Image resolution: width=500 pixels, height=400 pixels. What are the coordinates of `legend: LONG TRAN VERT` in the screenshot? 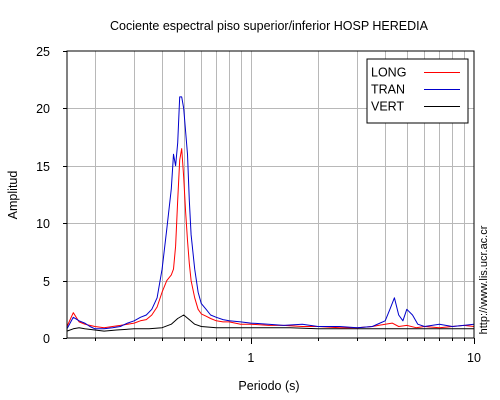 It's located at (417, 91).